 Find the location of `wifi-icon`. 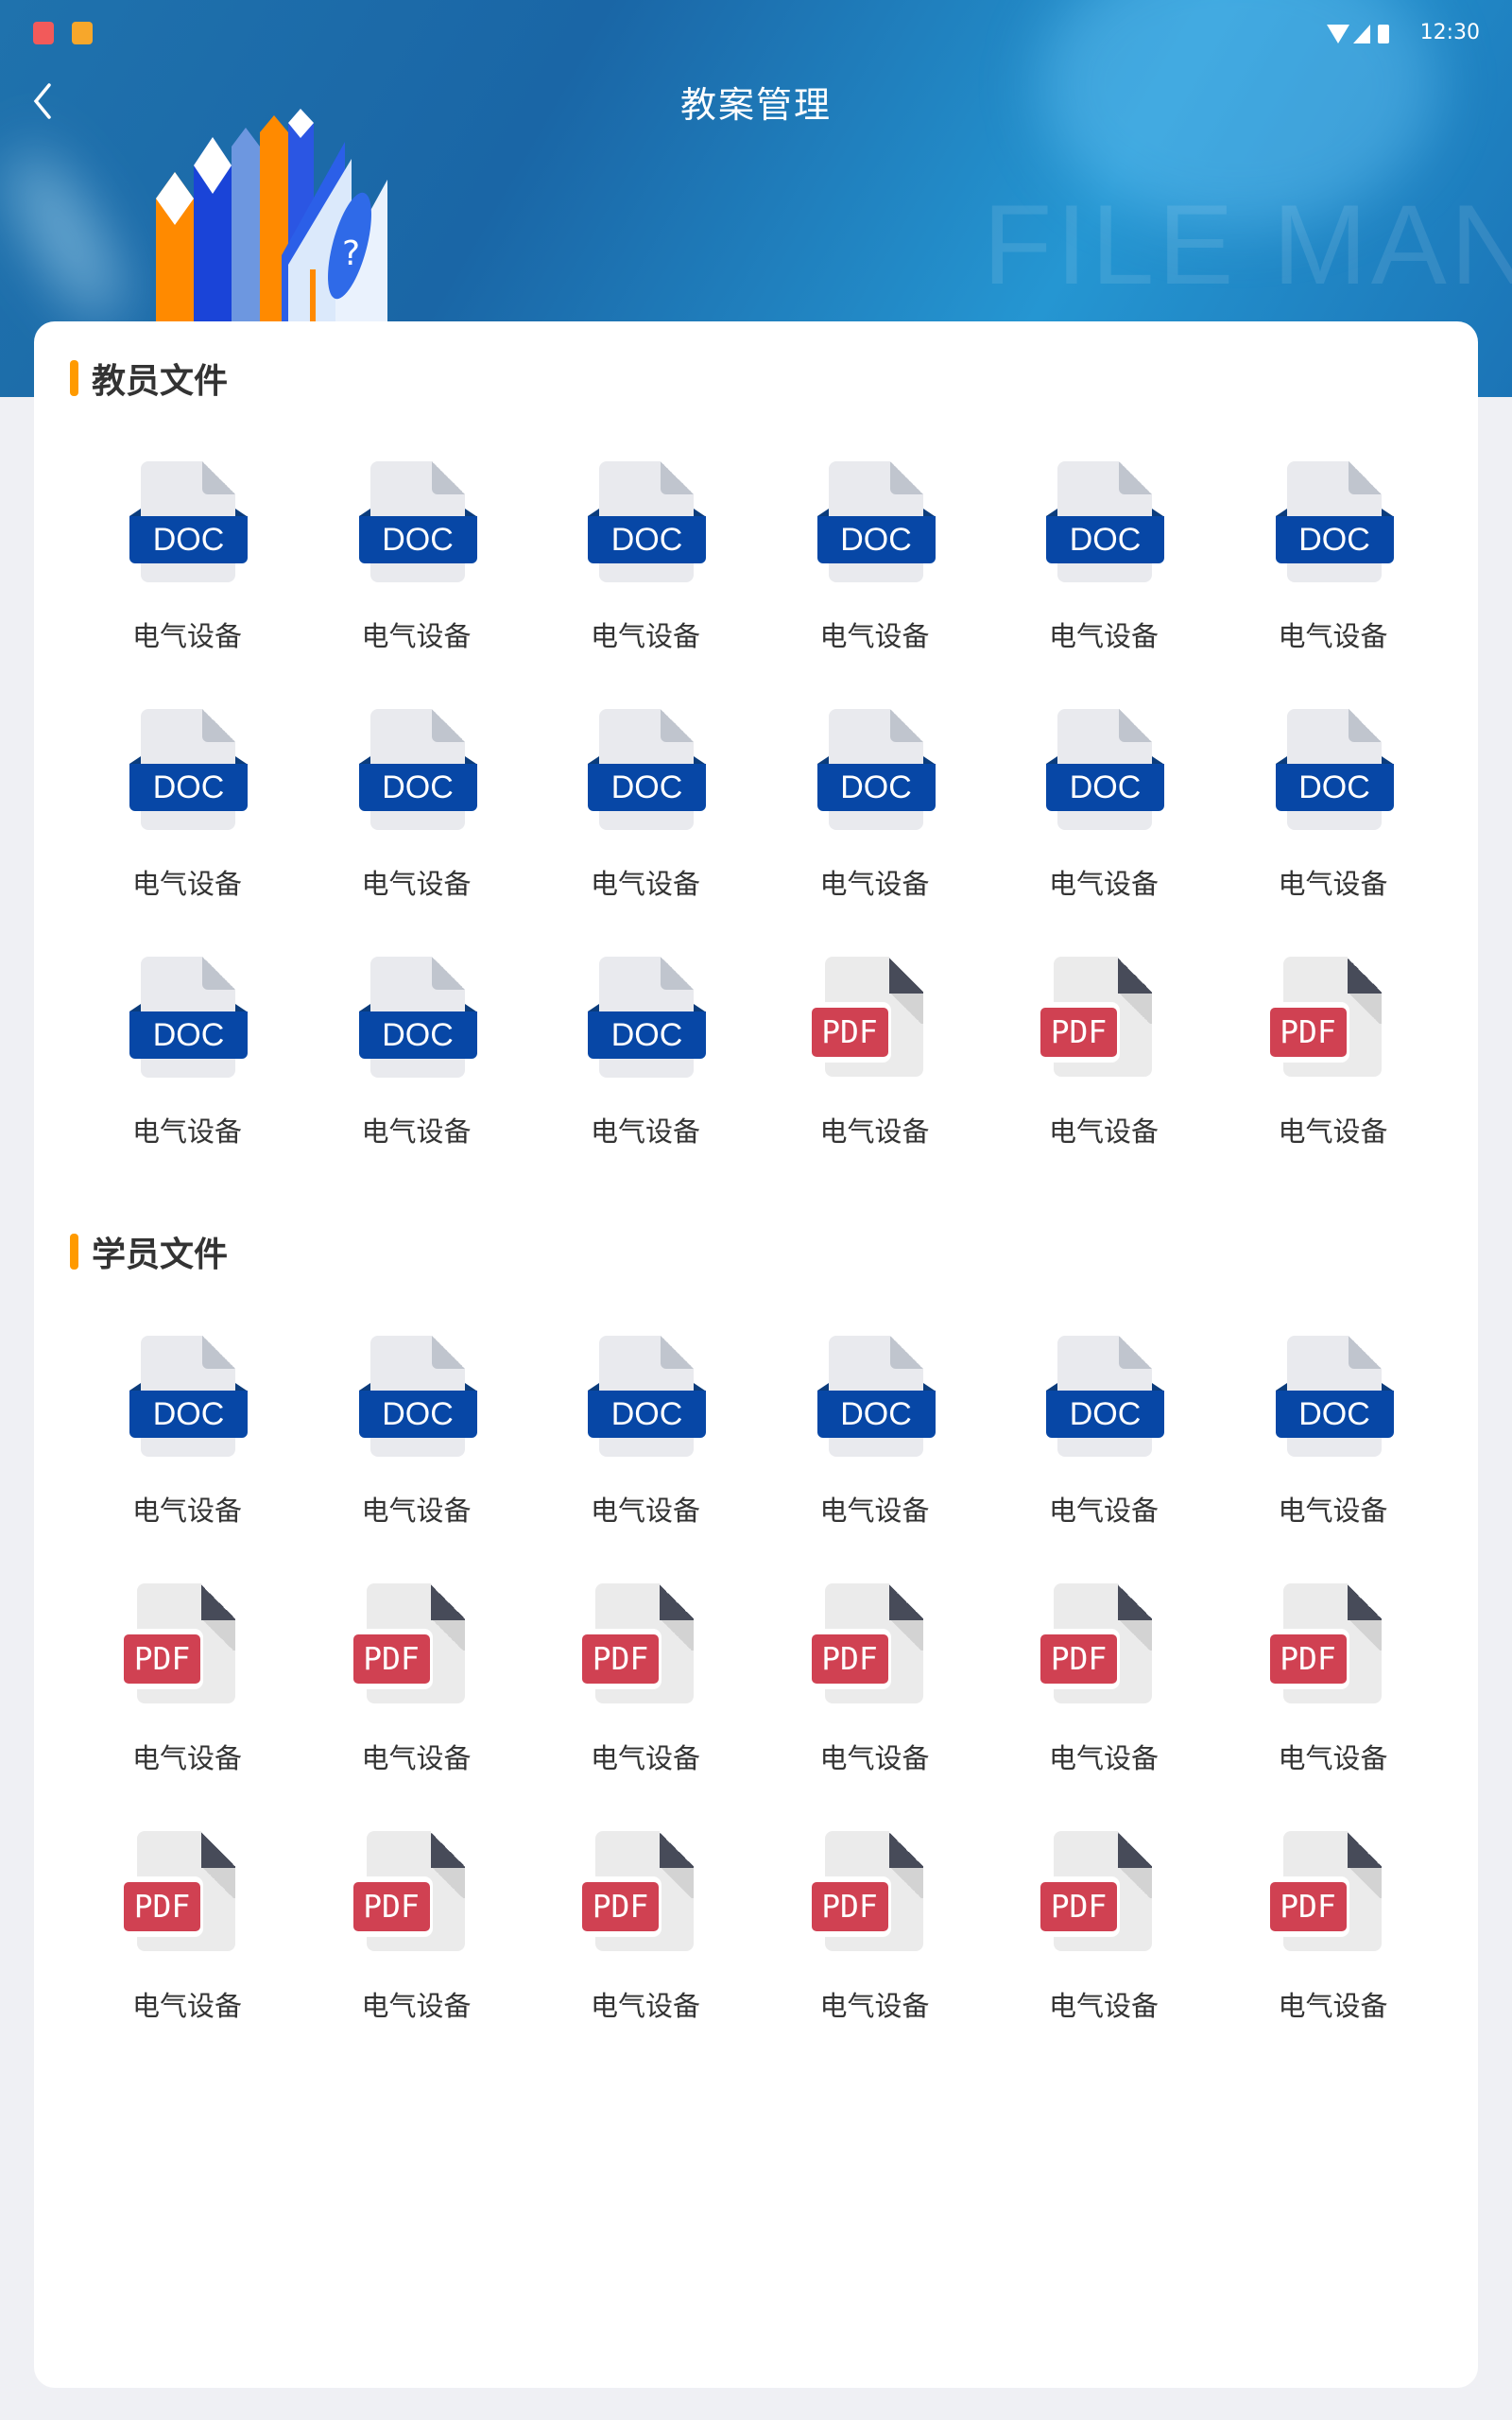

wifi-icon is located at coordinates (1338, 34).